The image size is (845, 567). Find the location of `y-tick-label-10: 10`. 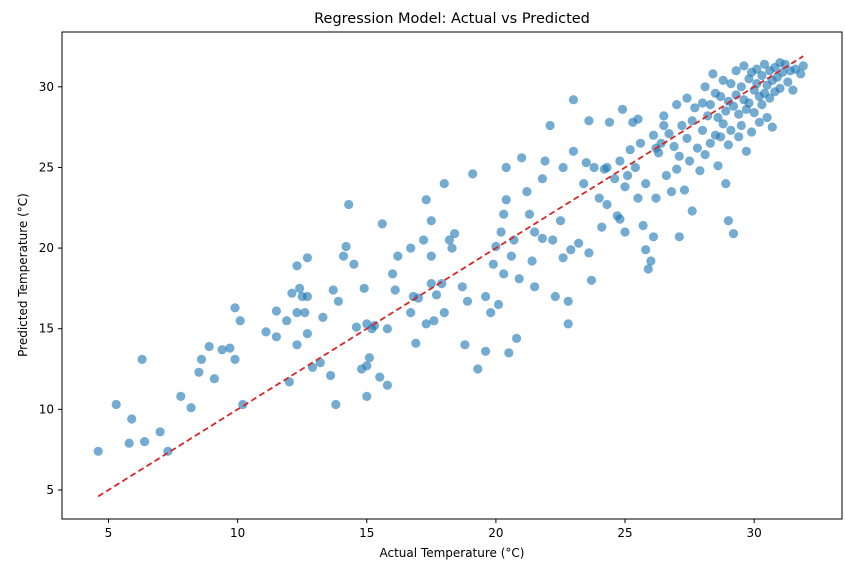

y-tick-label-10: 10 is located at coordinates (46, 409).